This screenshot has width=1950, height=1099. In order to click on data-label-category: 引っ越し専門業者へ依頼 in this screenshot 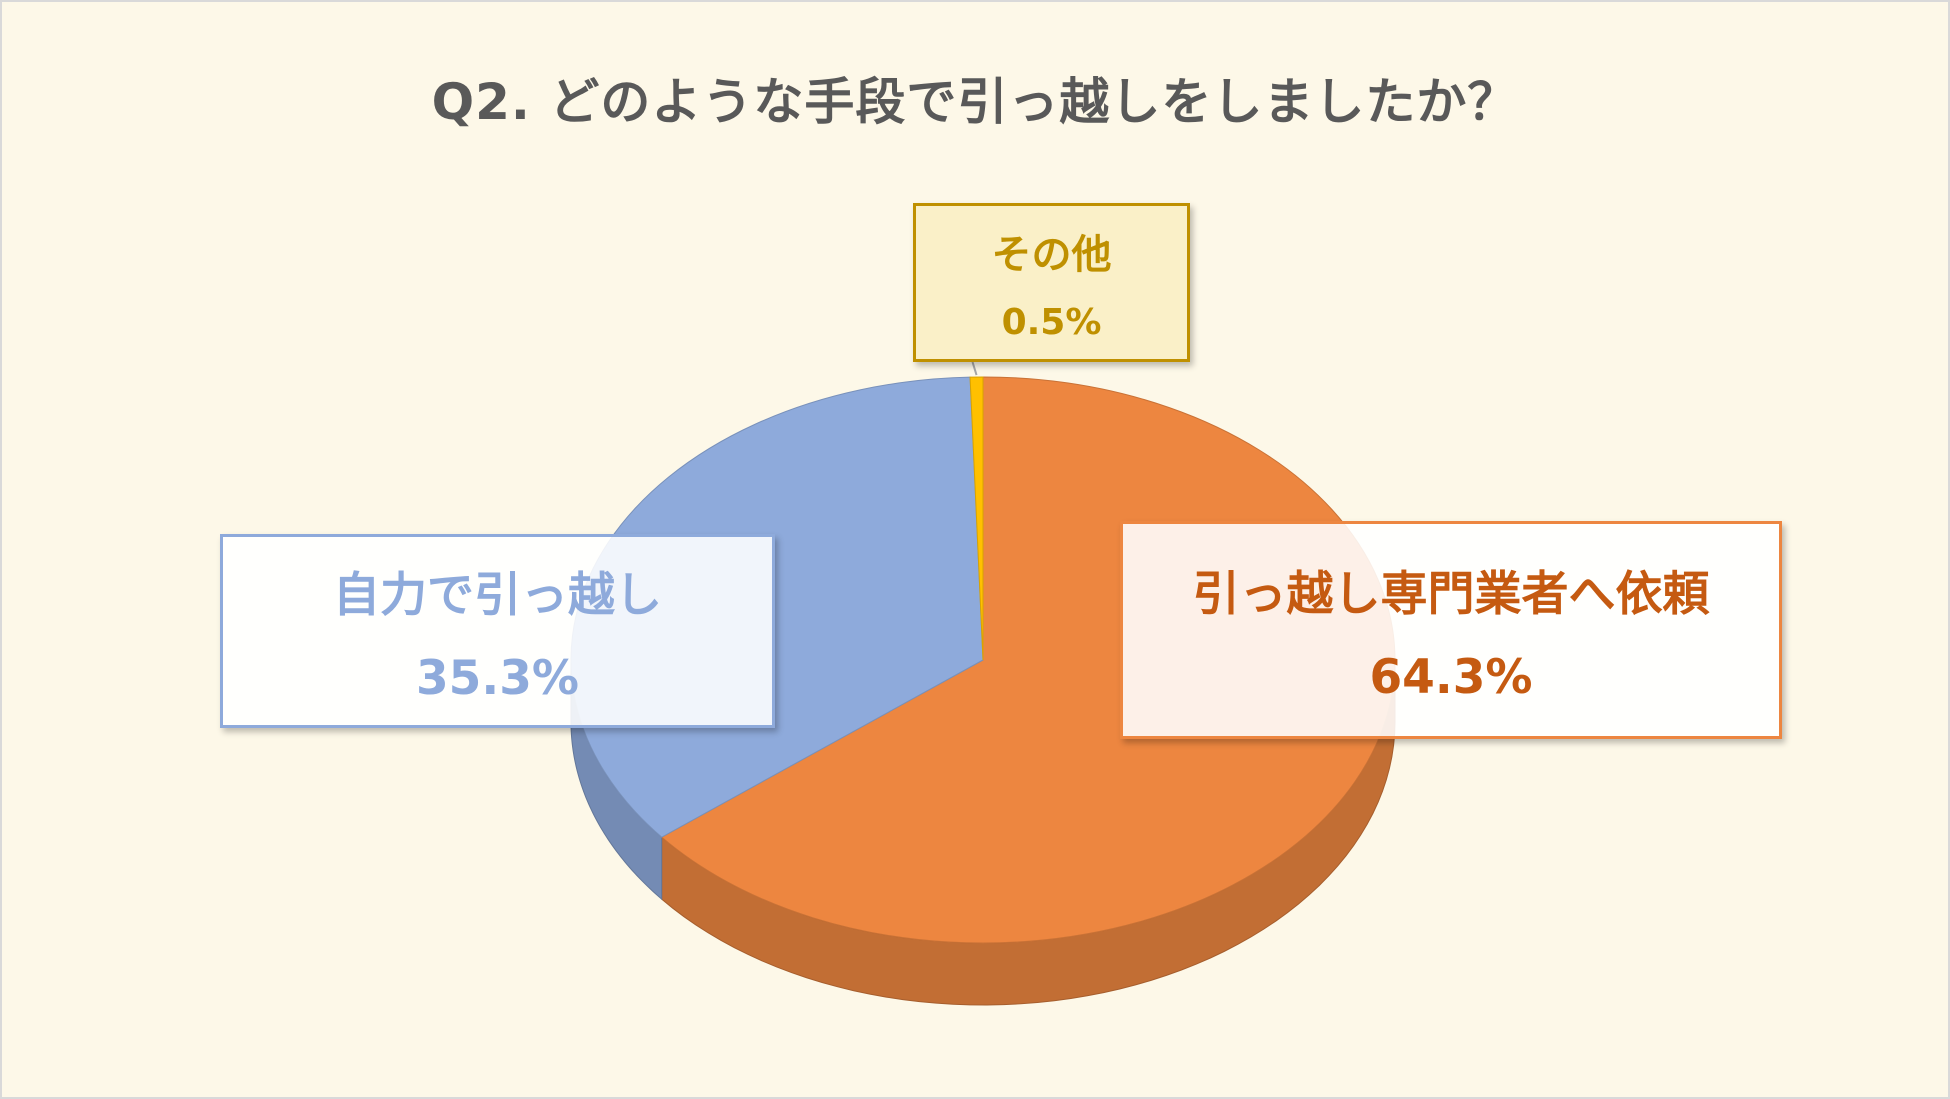, I will do `click(1451, 594)`.